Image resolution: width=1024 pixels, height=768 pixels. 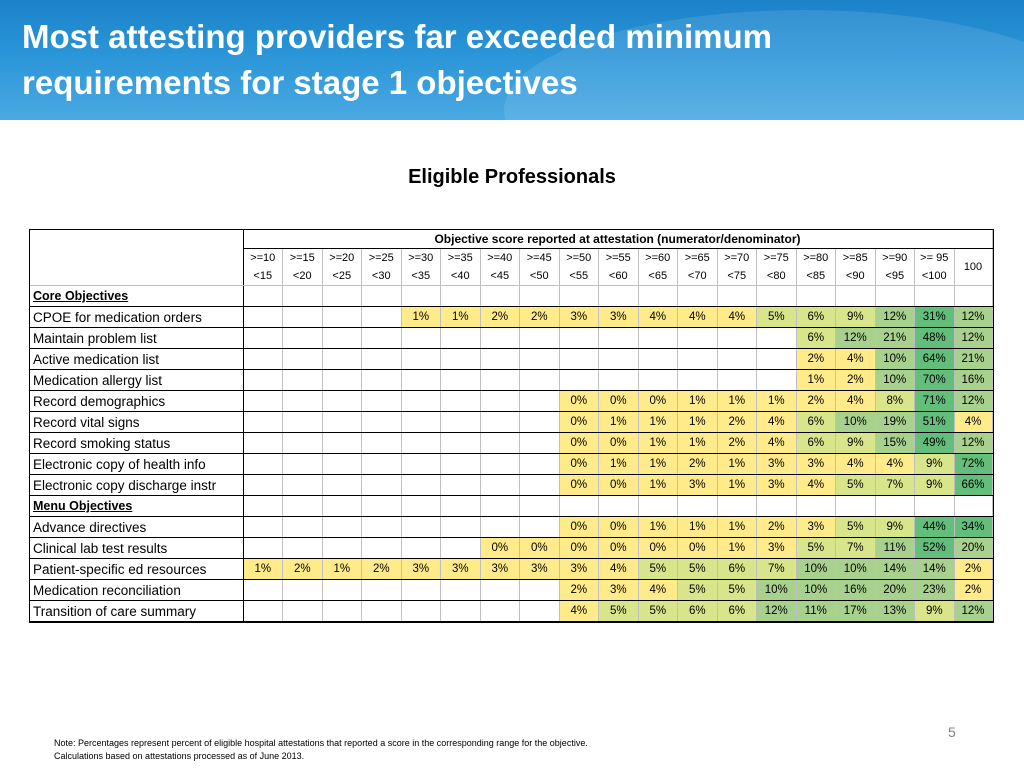 I want to click on percent-cell: 52%, so click(x=934, y=548).